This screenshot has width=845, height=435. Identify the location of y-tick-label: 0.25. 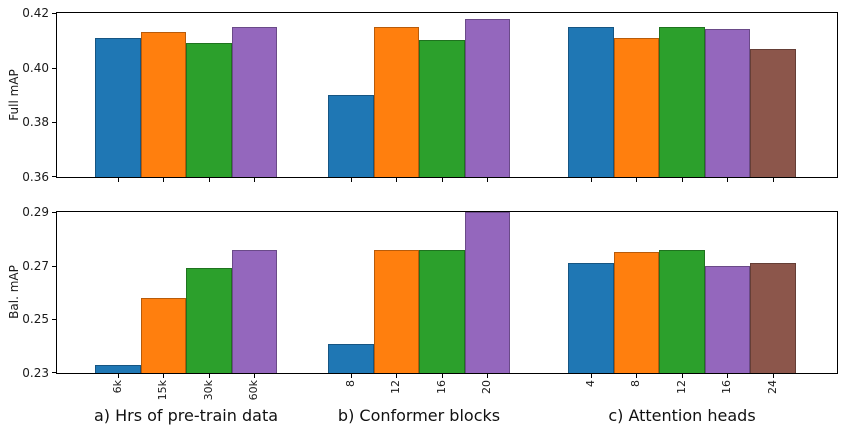
(35, 319).